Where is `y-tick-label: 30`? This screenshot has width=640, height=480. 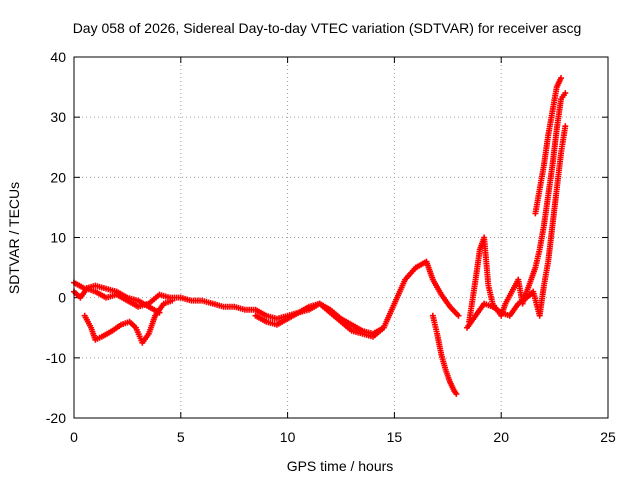 y-tick-label: 30 is located at coordinates (58, 117).